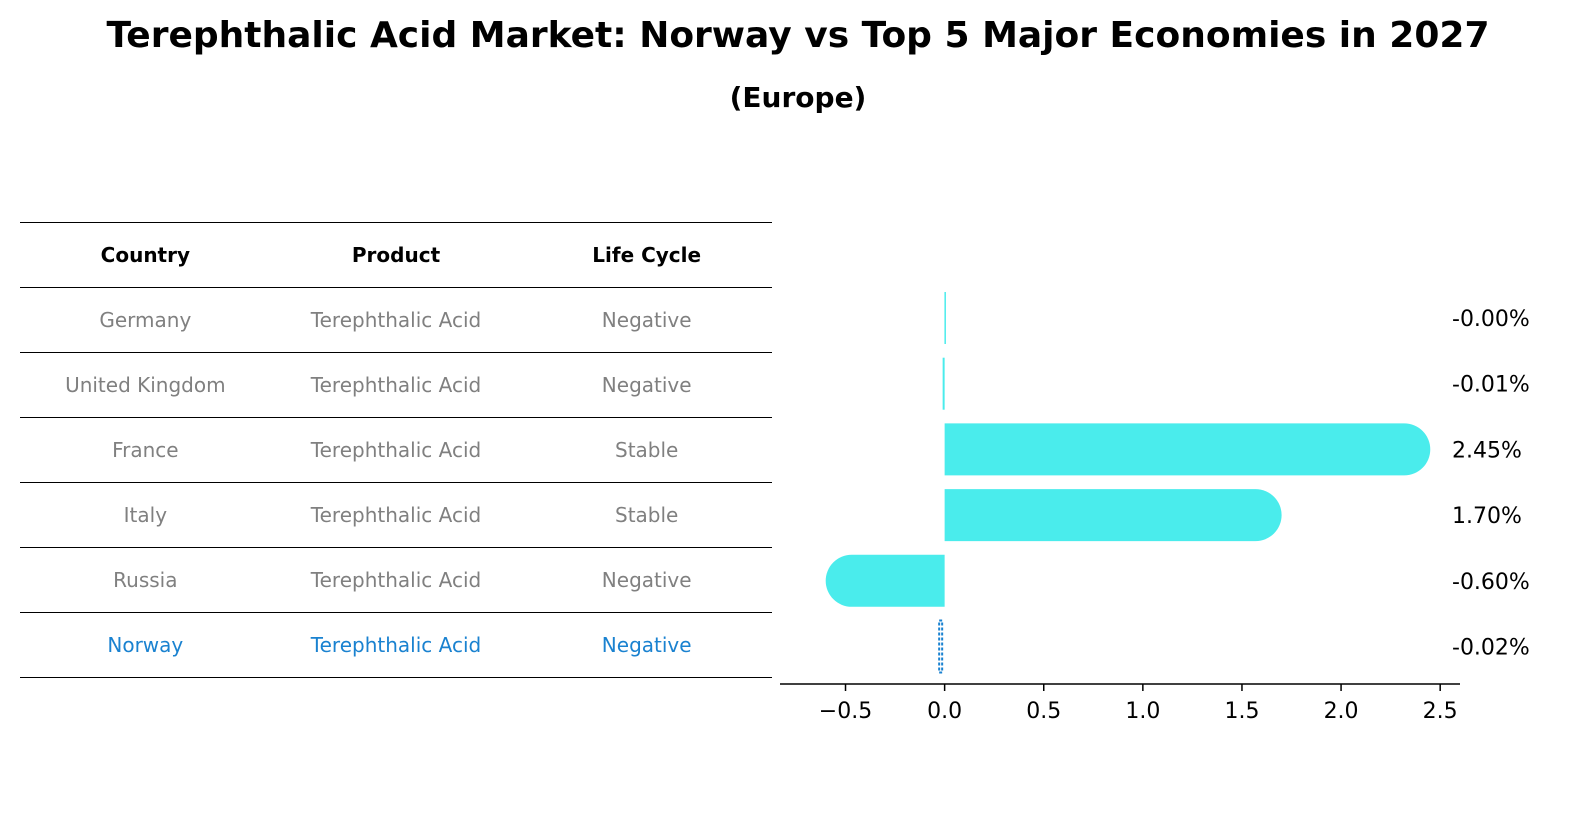  I want to click on x-tick-label: 1.0, so click(1142, 711).